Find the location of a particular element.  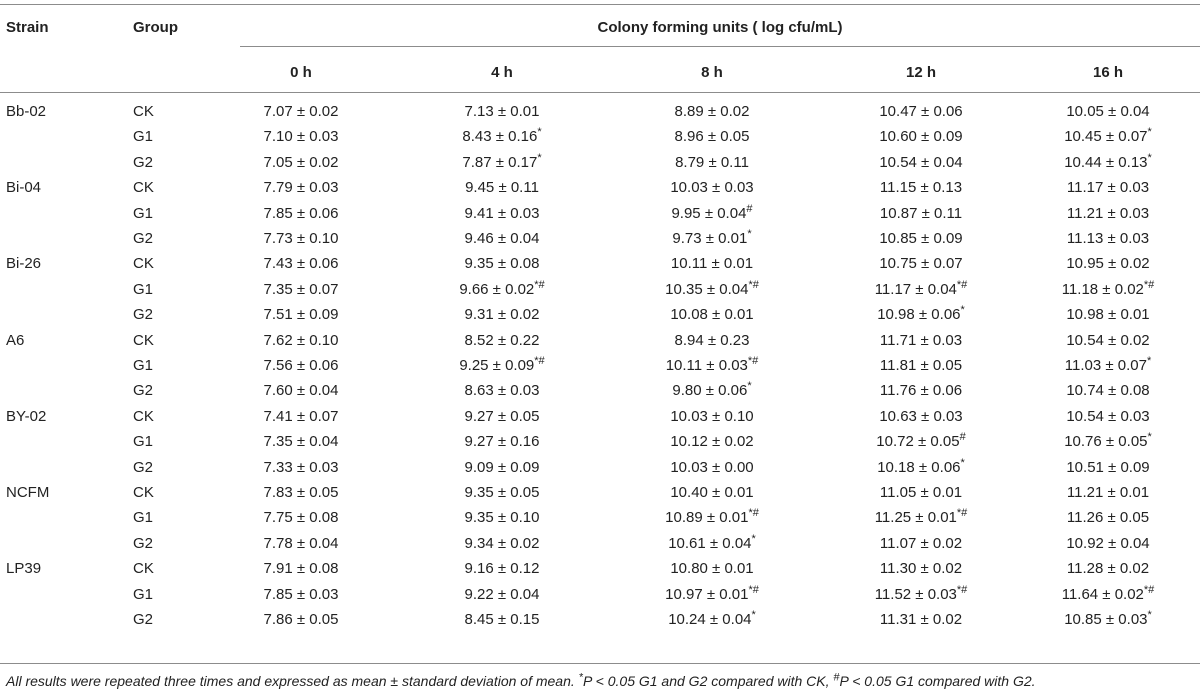

value-cell: 10.98 ± 0.01 is located at coordinates (1107, 315).